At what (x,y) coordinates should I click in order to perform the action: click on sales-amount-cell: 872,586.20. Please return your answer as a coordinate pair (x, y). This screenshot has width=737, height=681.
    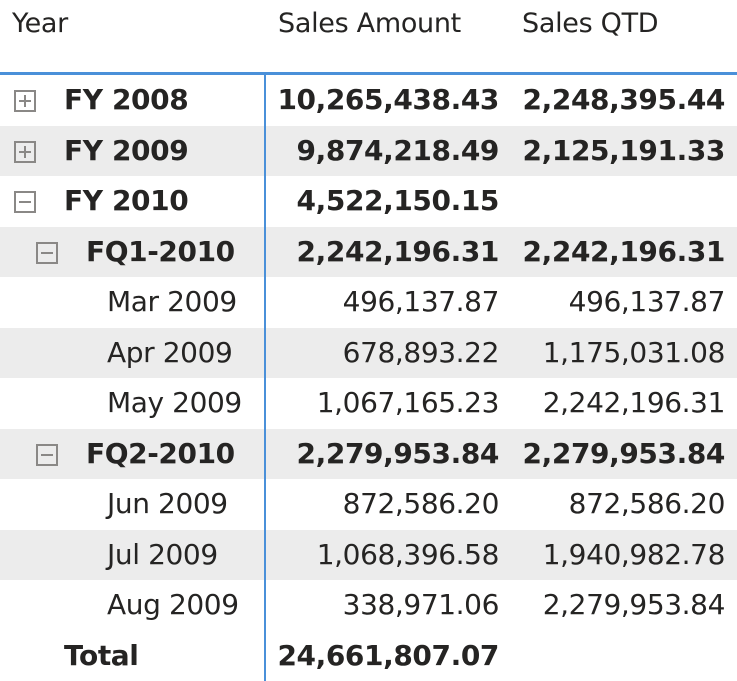
    Looking at the image, I should click on (421, 503).